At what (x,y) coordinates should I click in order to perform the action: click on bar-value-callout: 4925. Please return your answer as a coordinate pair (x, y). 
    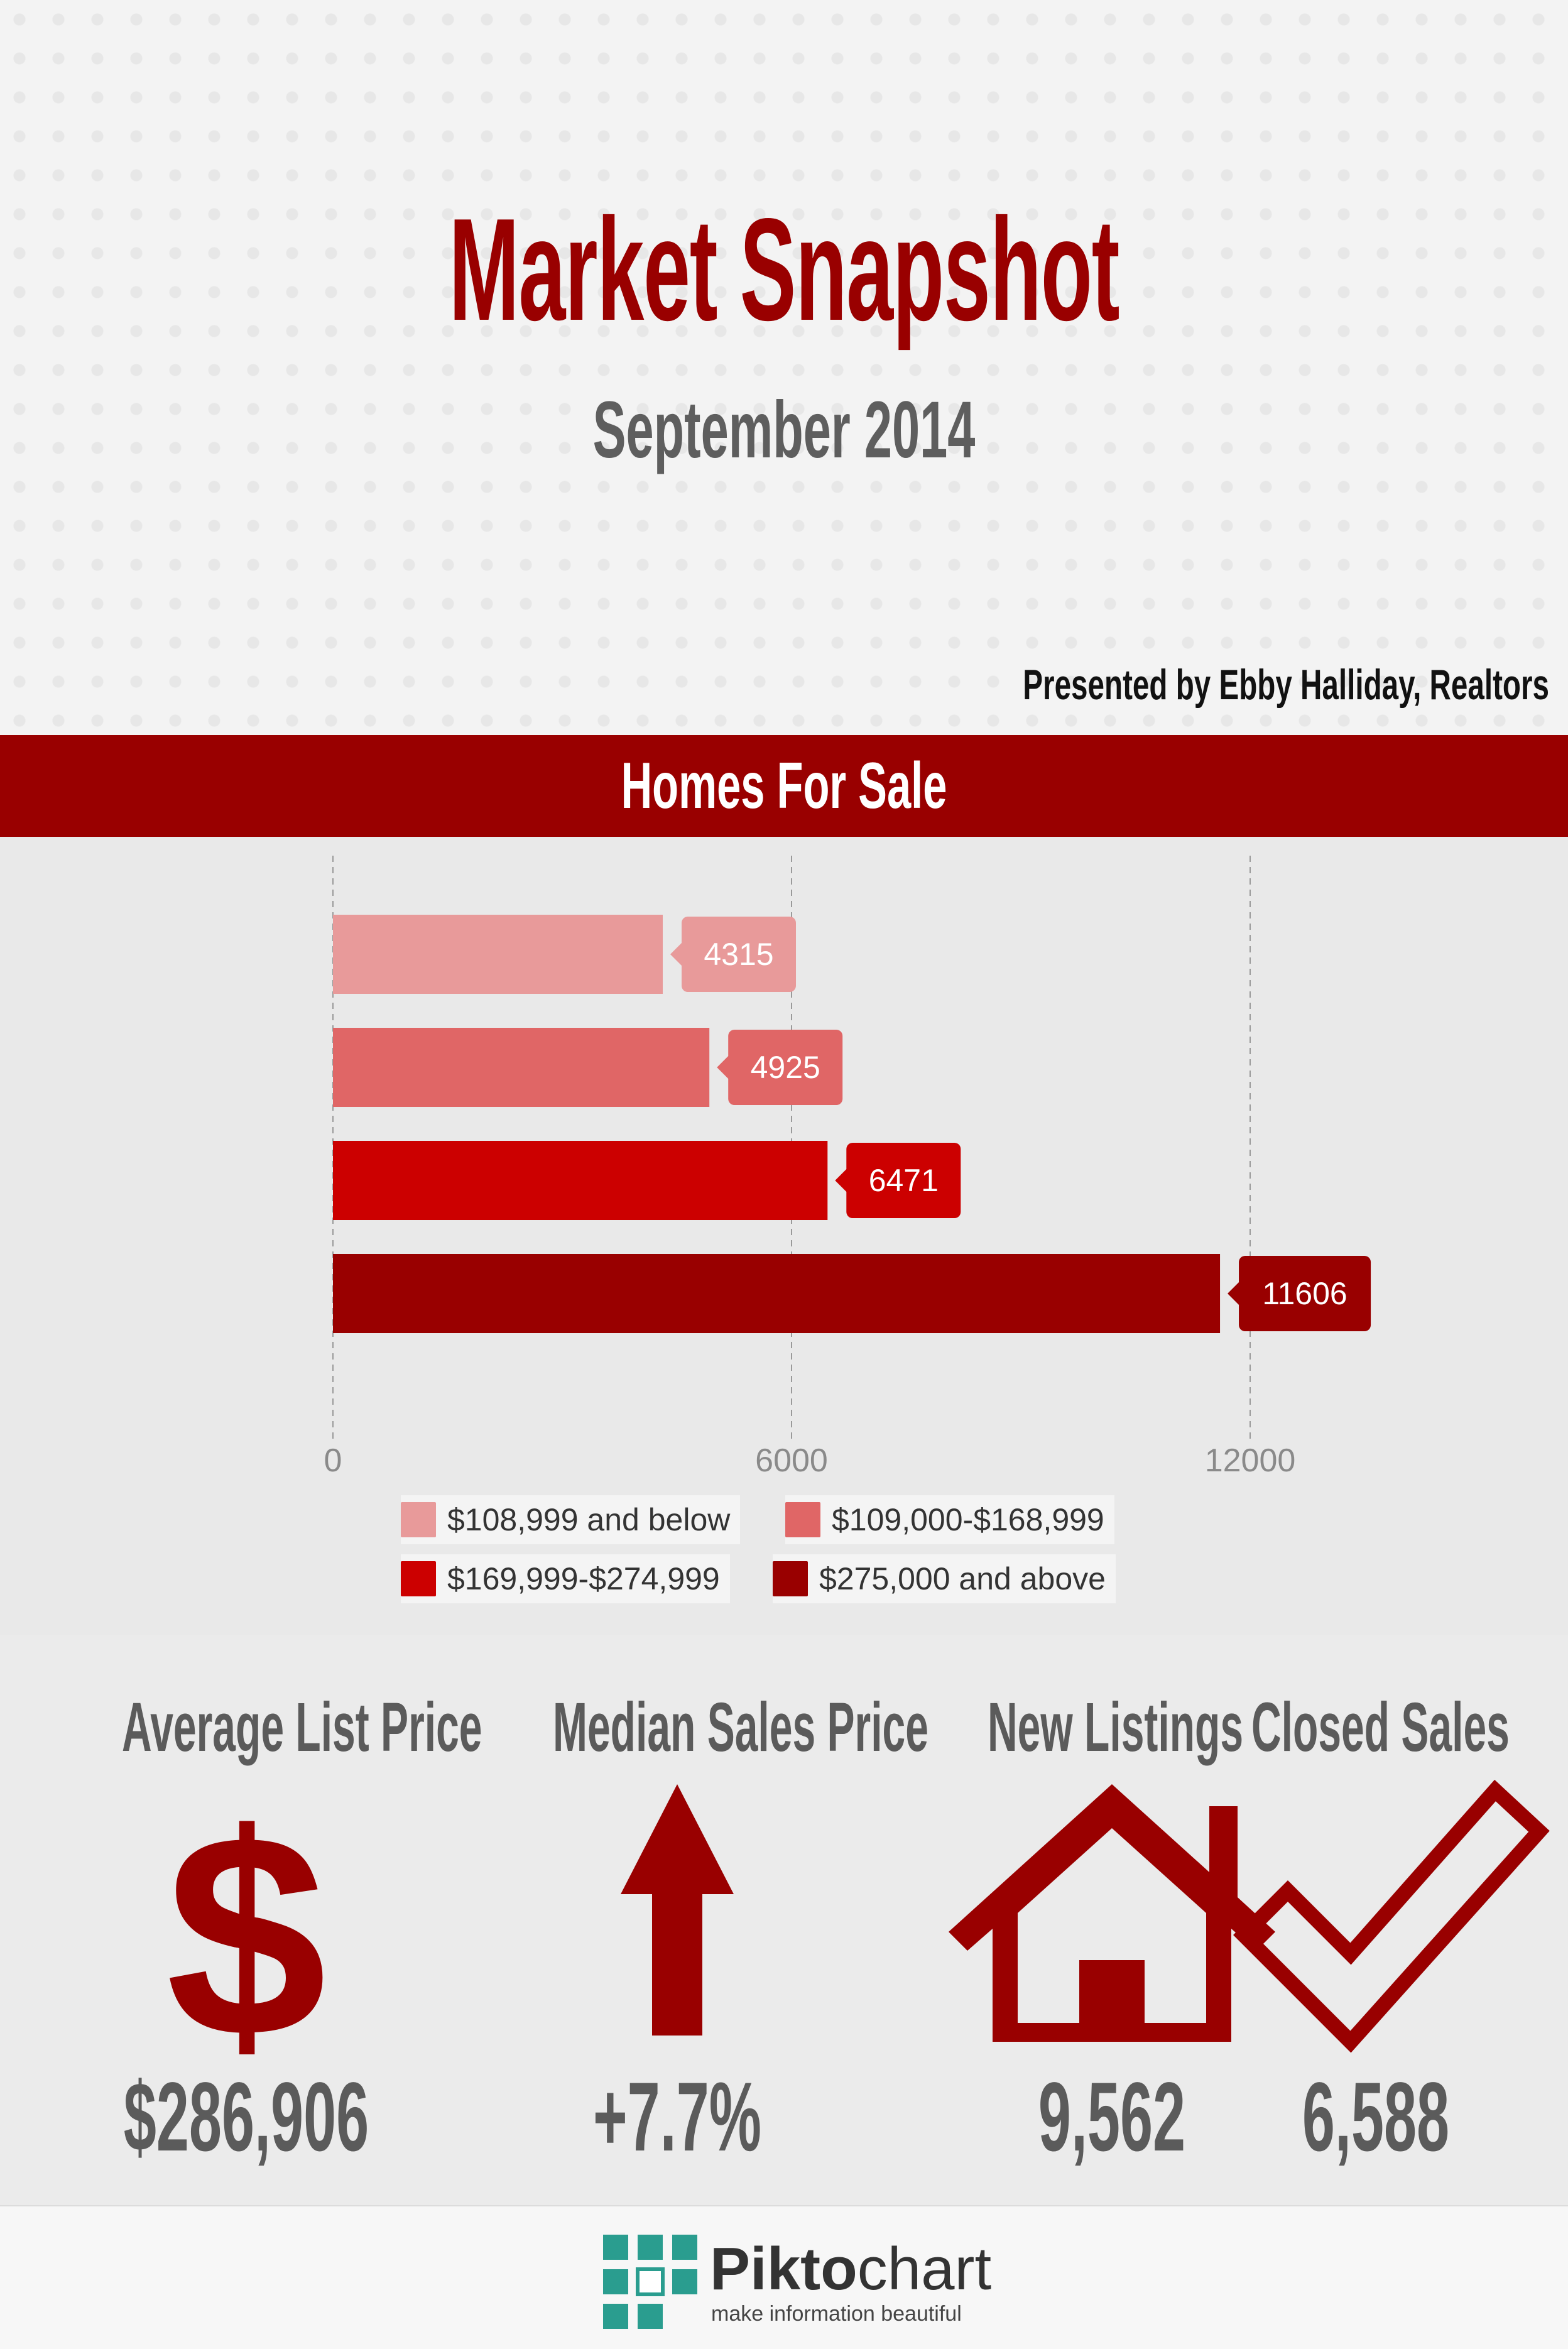
    Looking at the image, I should click on (780, 1067).